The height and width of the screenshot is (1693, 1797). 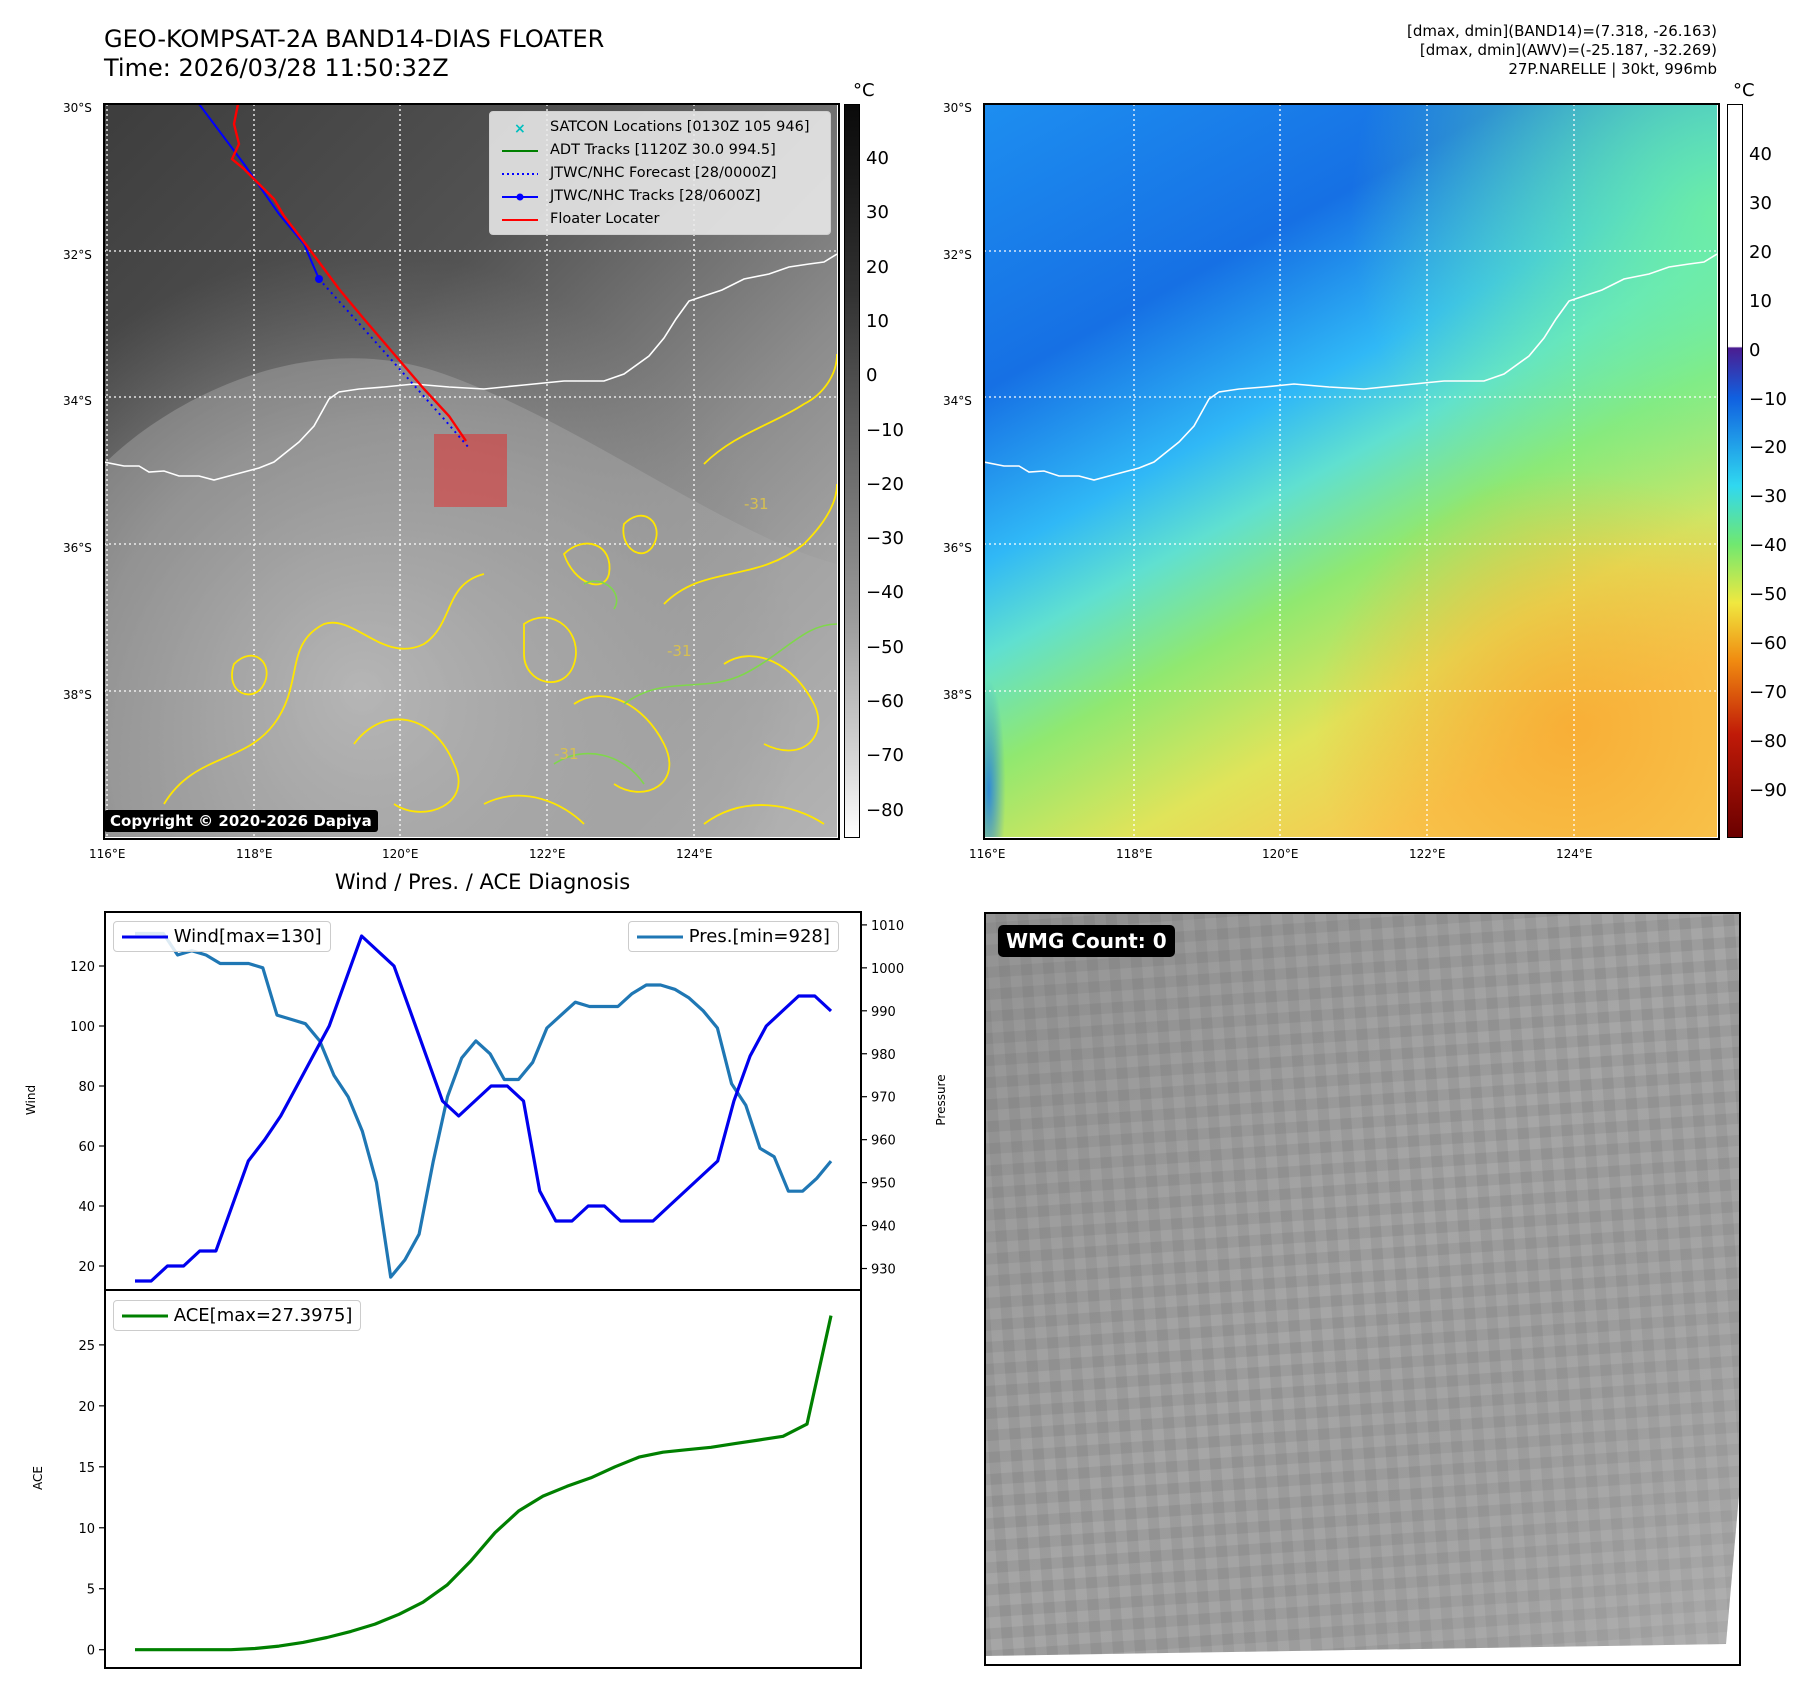 What do you see at coordinates (77, 401) in the screenshot?
I see `ir-lat-label: 34°S` at bounding box center [77, 401].